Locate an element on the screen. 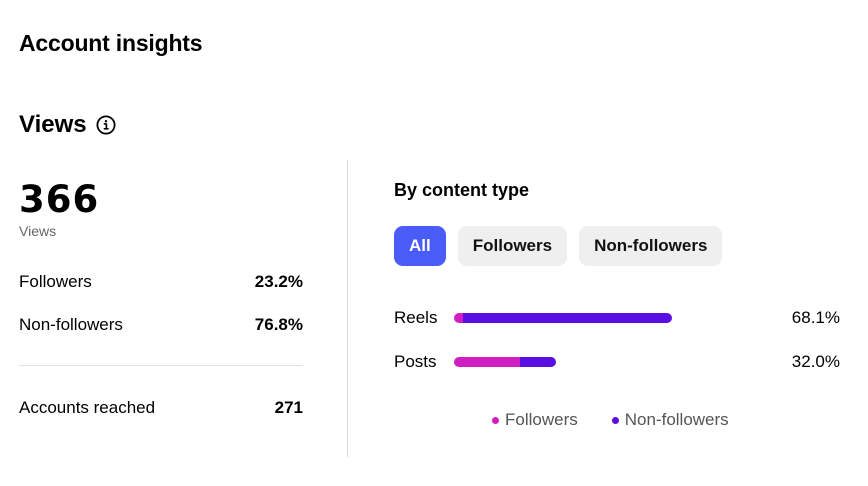  column-divider is located at coordinates (347, 308).